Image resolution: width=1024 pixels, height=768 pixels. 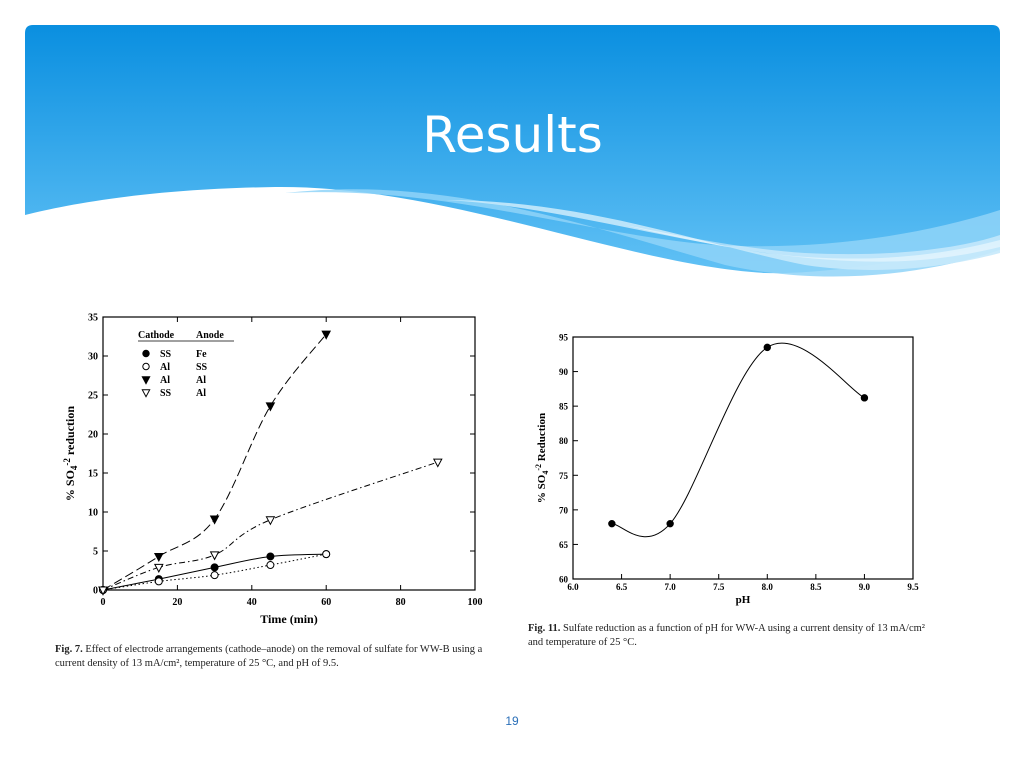 What do you see at coordinates (564, 580) in the screenshot?
I see `y-tick-label: 60` at bounding box center [564, 580].